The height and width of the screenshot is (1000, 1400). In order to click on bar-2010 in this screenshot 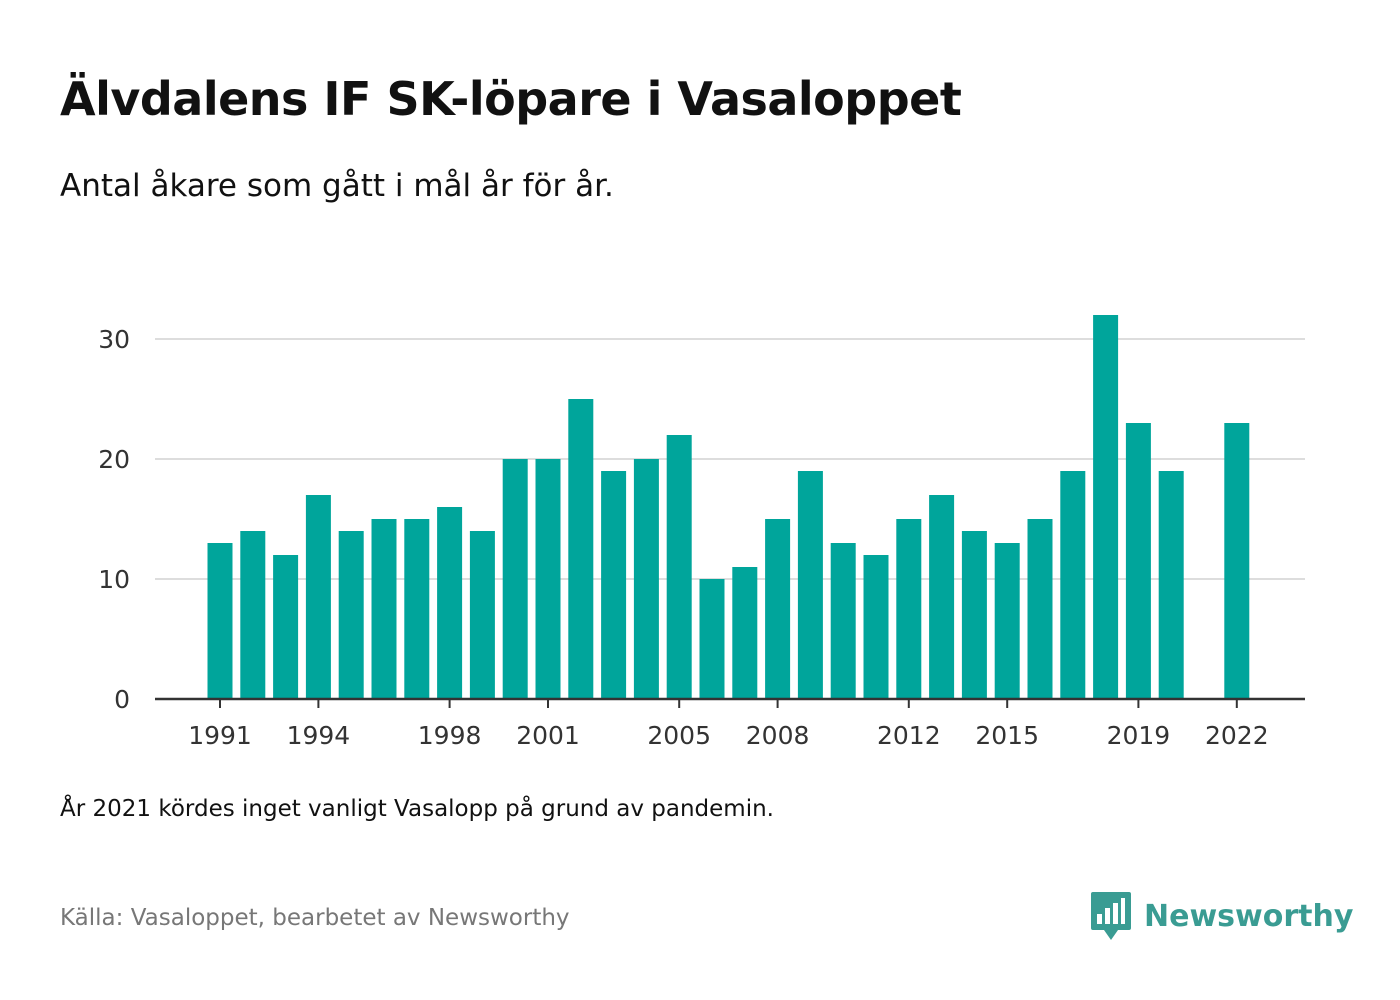, I will do `click(843, 621)`.